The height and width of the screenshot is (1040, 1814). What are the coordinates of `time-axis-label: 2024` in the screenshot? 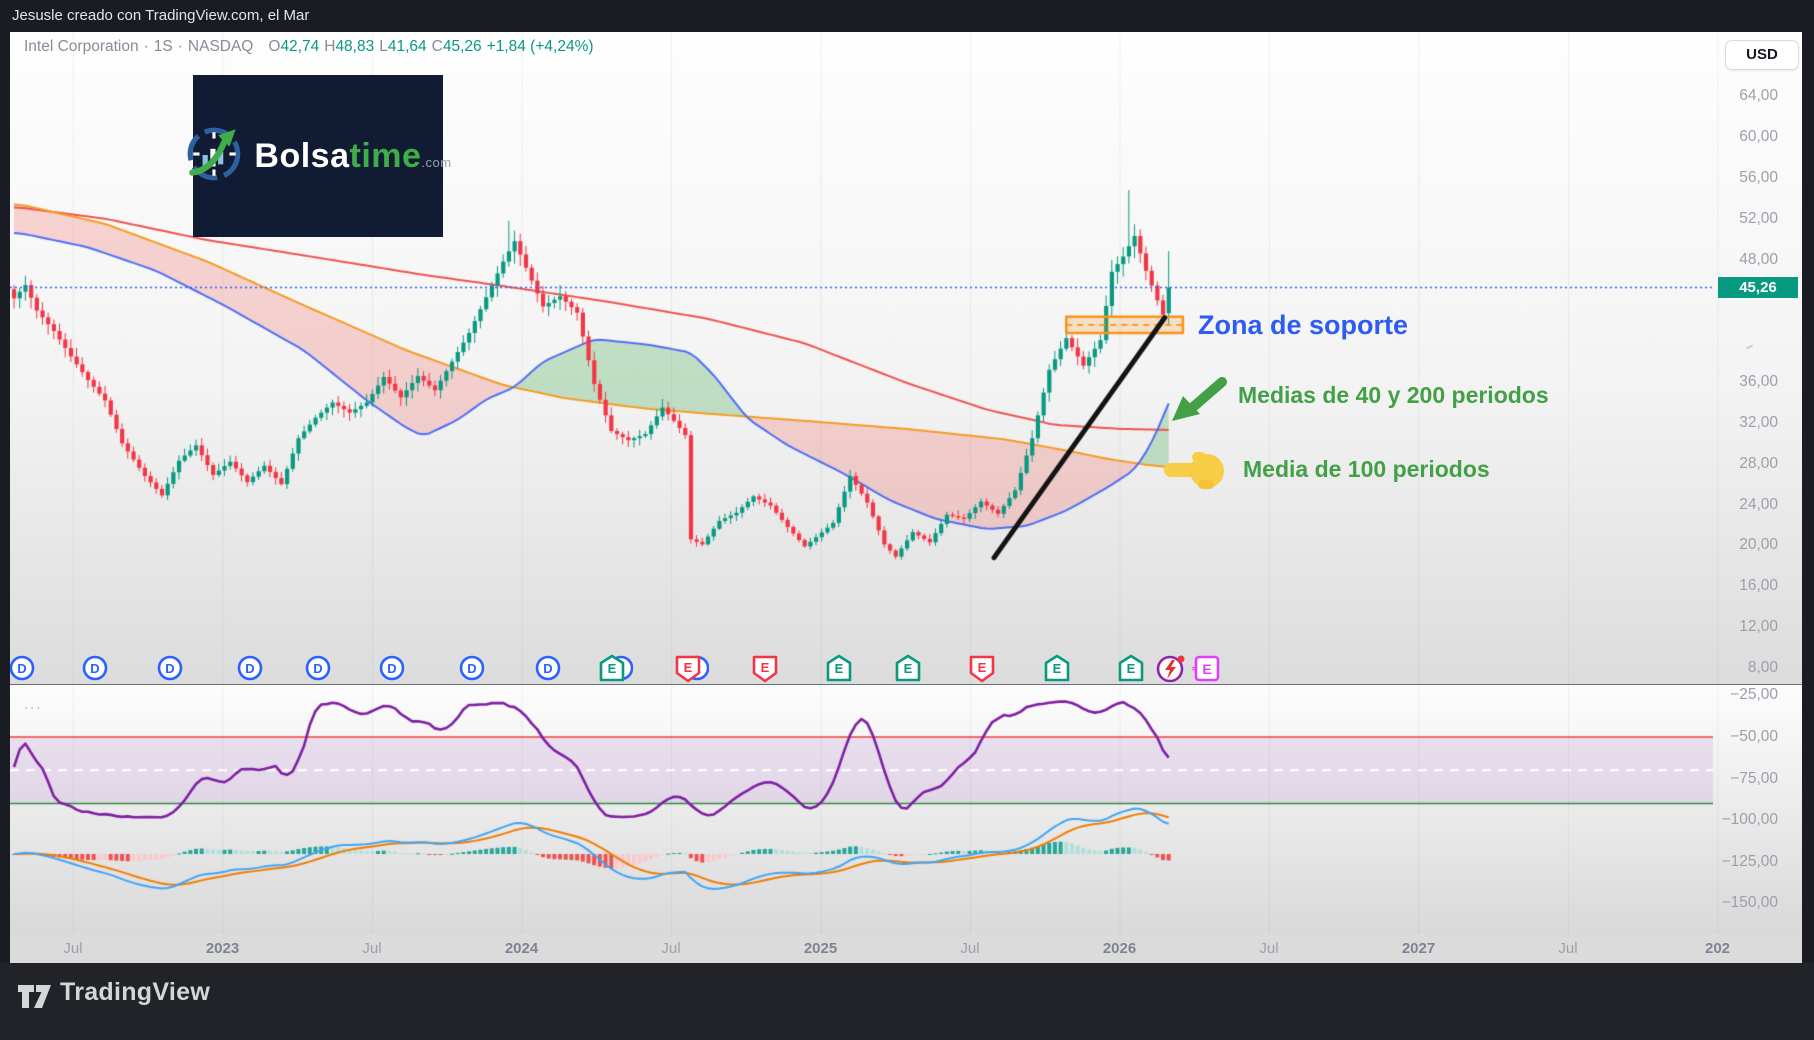 It's located at (521, 948).